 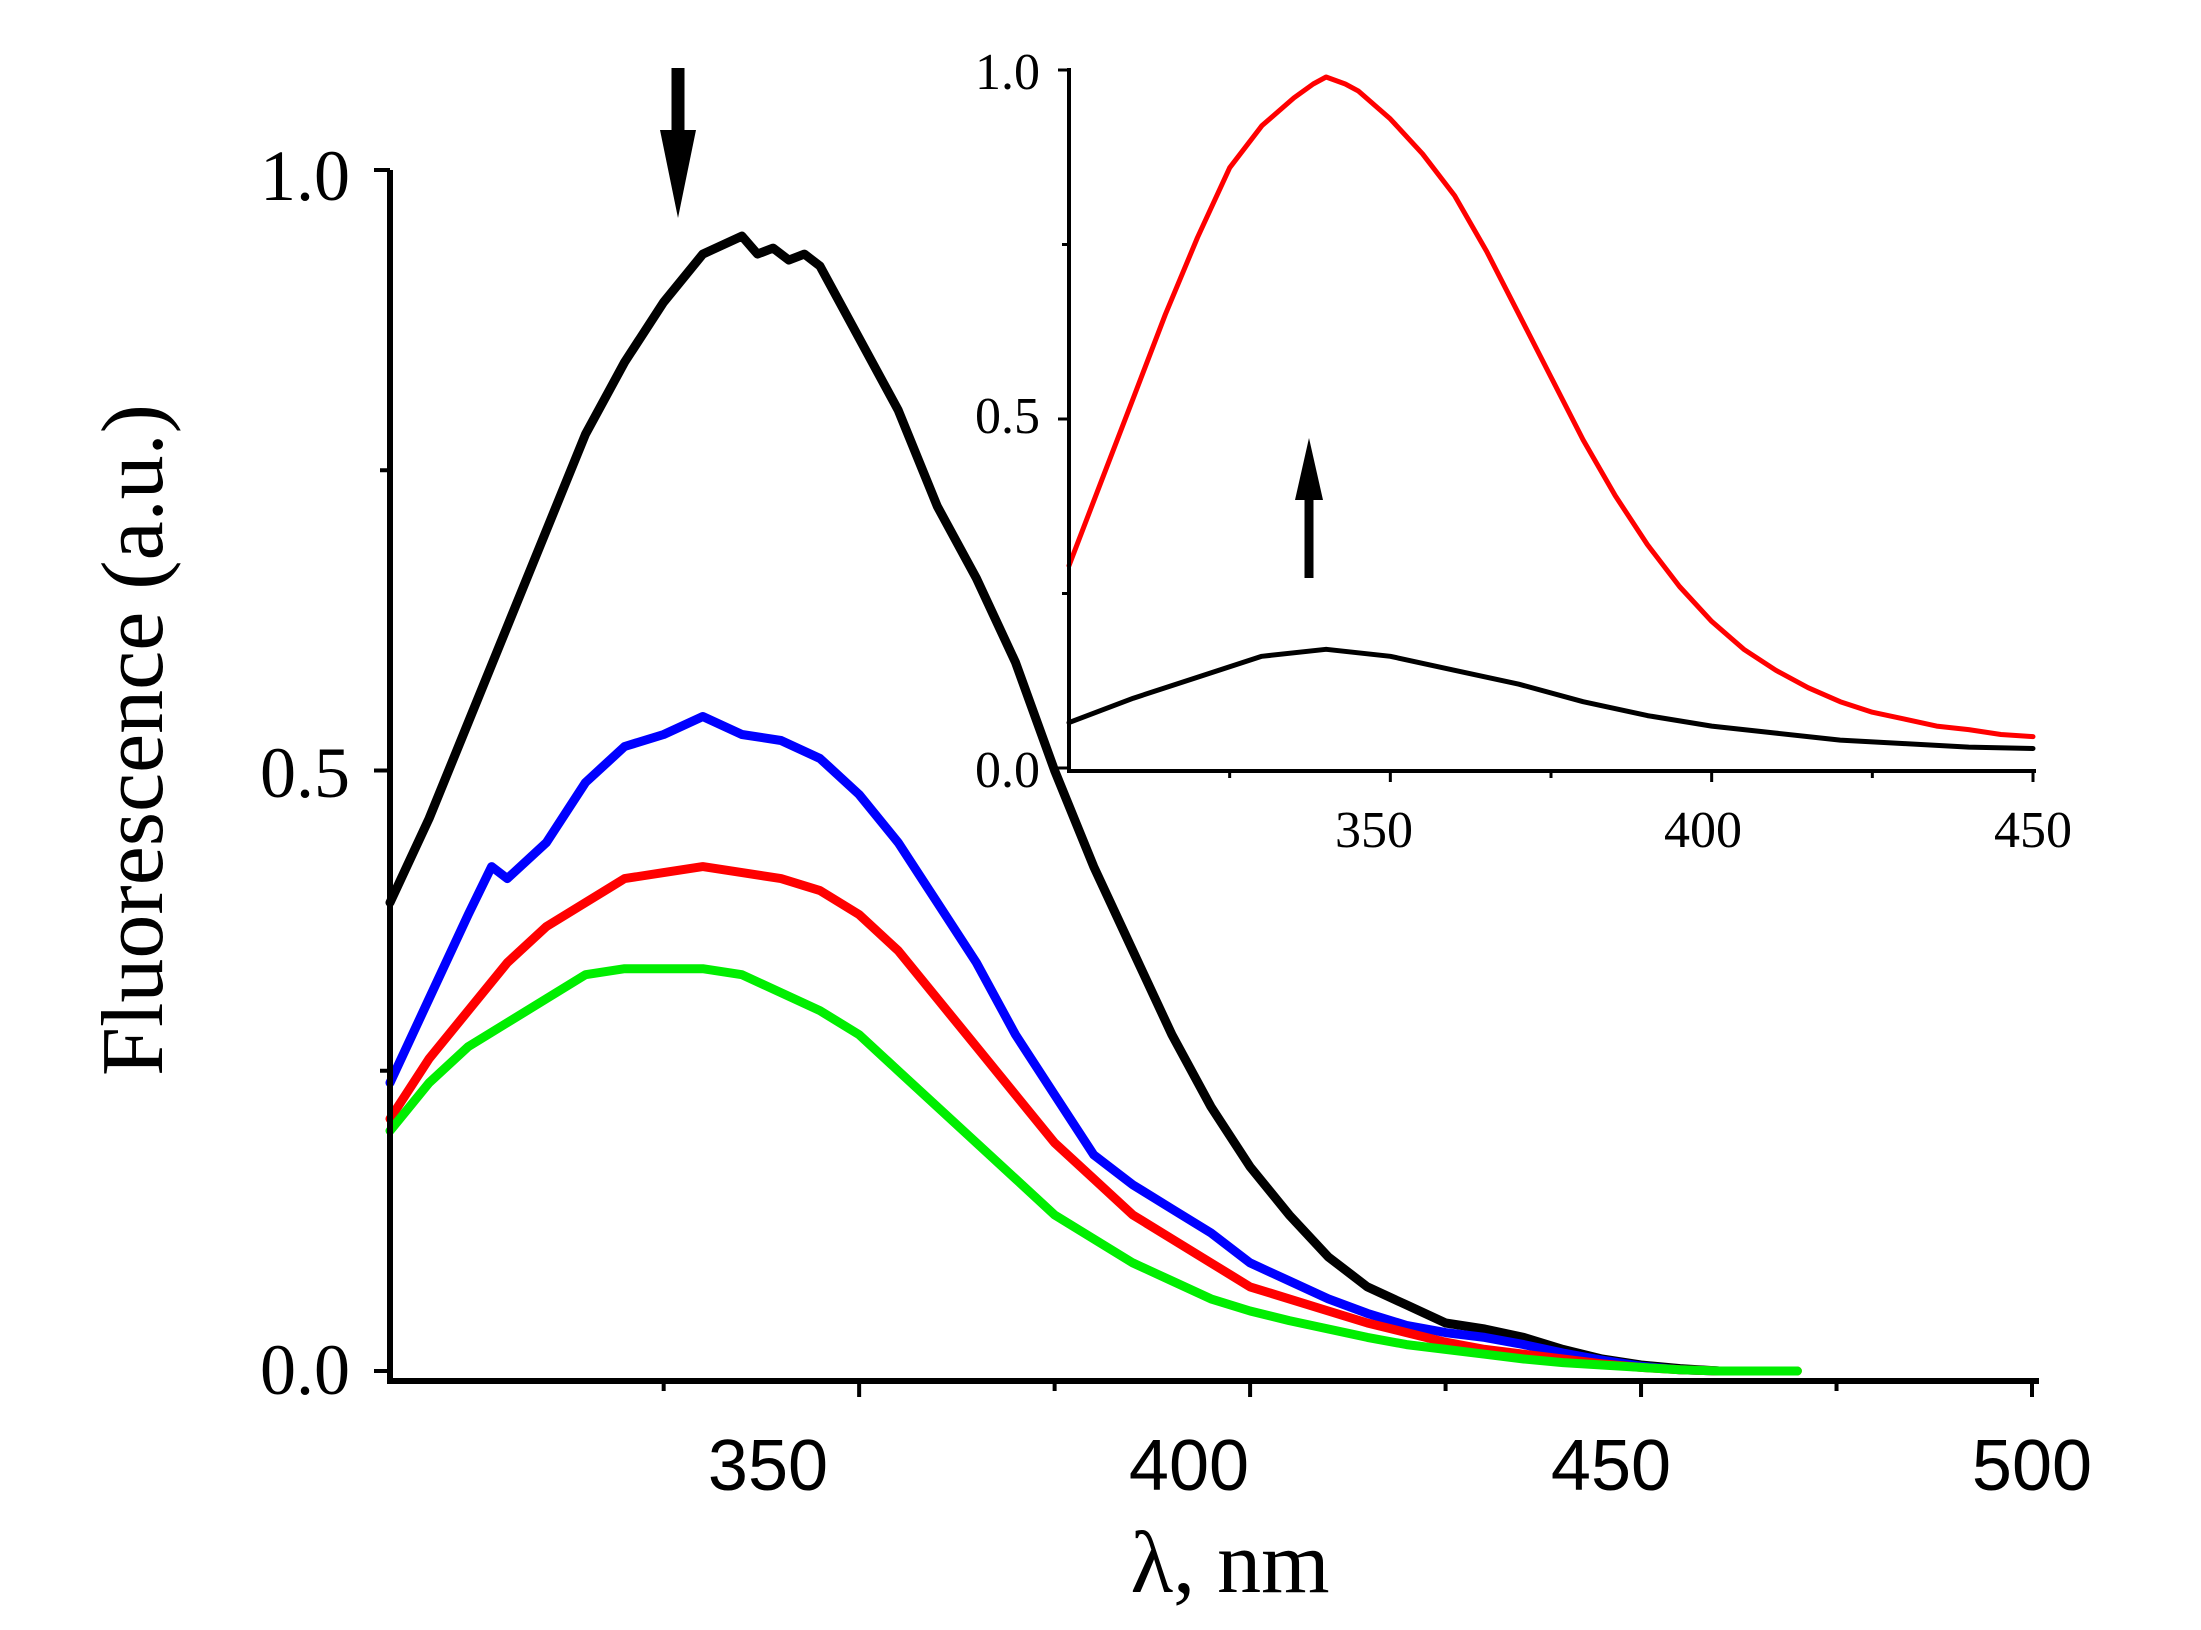 What do you see at coordinates (1309, 508) in the screenshot?
I see `inset-up-arrow` at bounding box center [1309, 508].